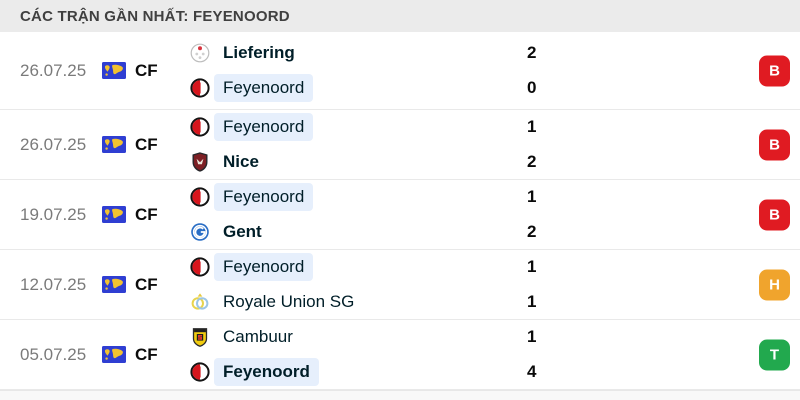  I want to click on match-date: 19.07.25, so click(53, 214).